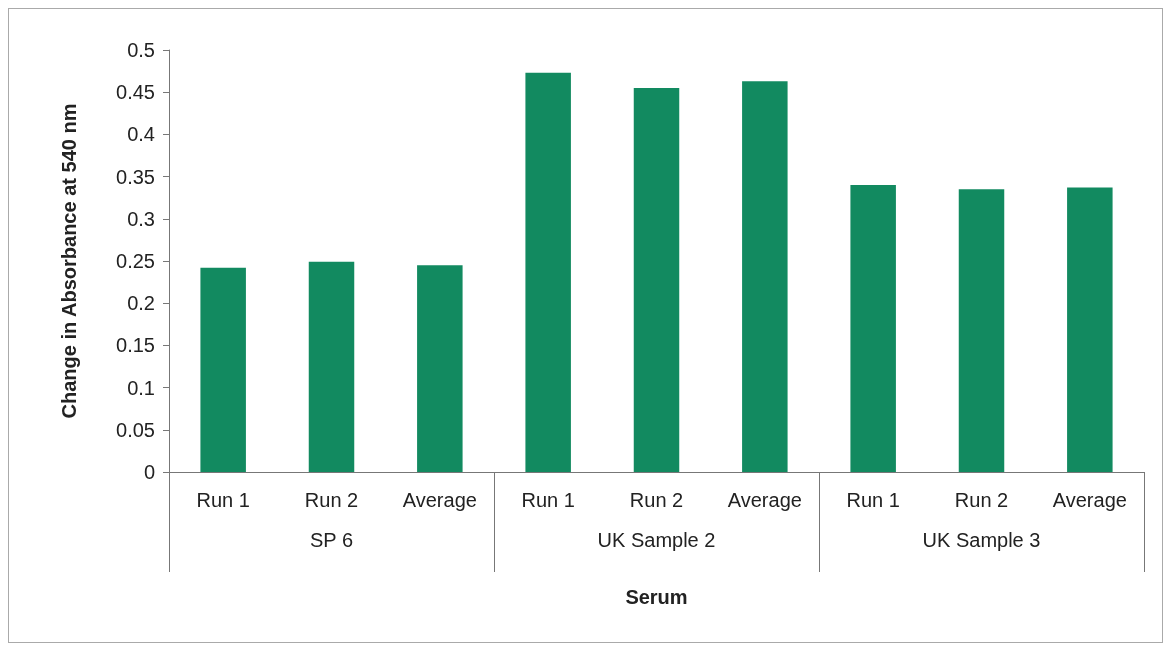 Image resolution: width=1171 pixels, height=651 pixels. Describe the element at coordinates (141, 134) in the screenshot. I see `y-tick-label: 0.4` at that location.